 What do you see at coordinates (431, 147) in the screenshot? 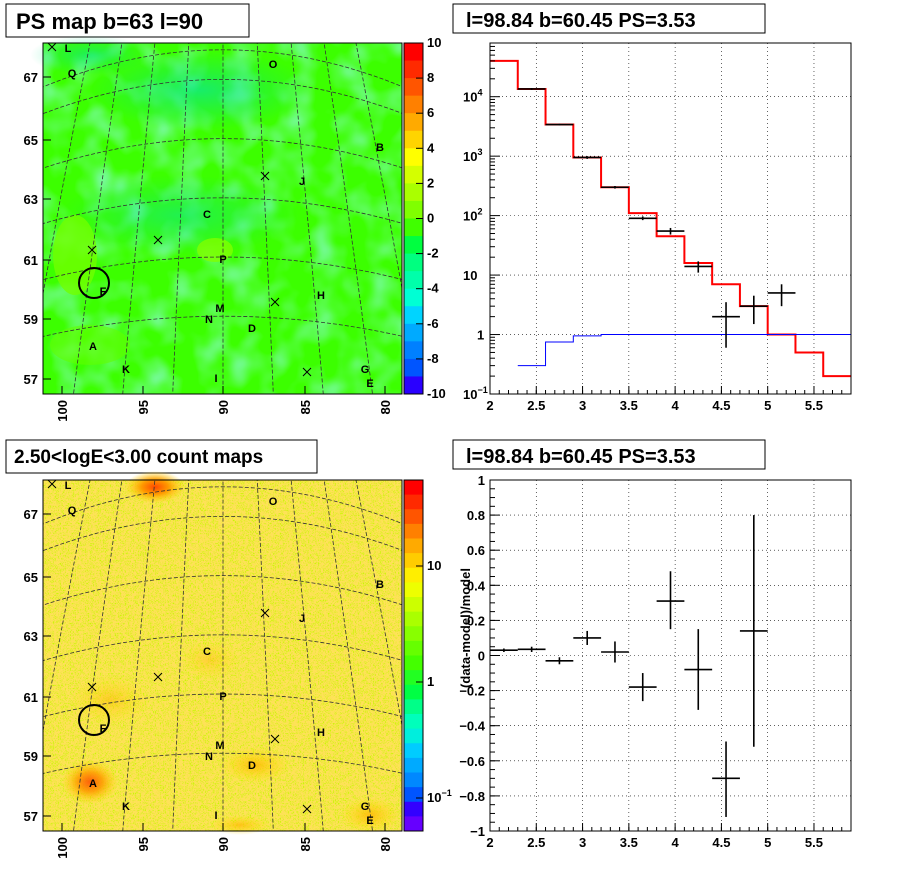
I see `colorbar-label: 4` at bounding box center [431, 147].